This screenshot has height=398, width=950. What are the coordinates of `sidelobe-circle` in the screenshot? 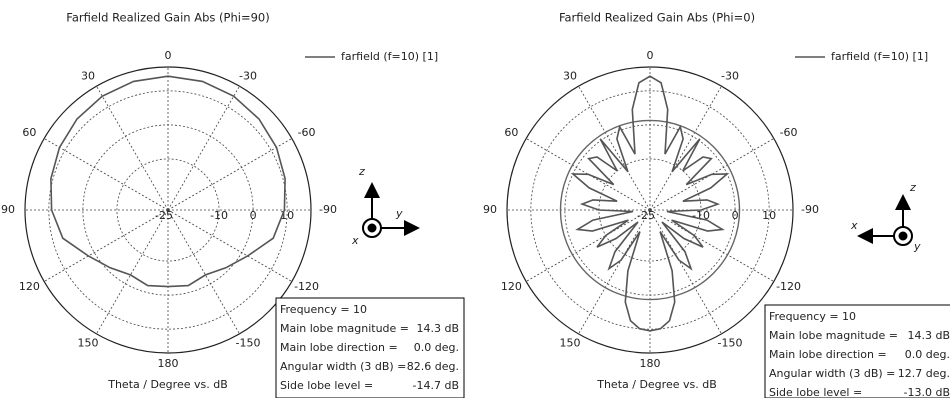 It's located at (650, 210).